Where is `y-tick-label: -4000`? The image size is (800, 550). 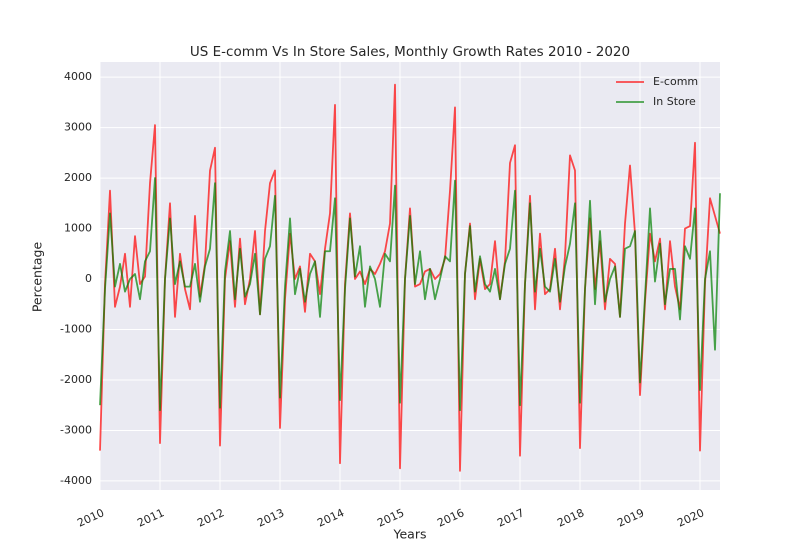
y-tick-label: -4000 is located at coordinates (76, 480).